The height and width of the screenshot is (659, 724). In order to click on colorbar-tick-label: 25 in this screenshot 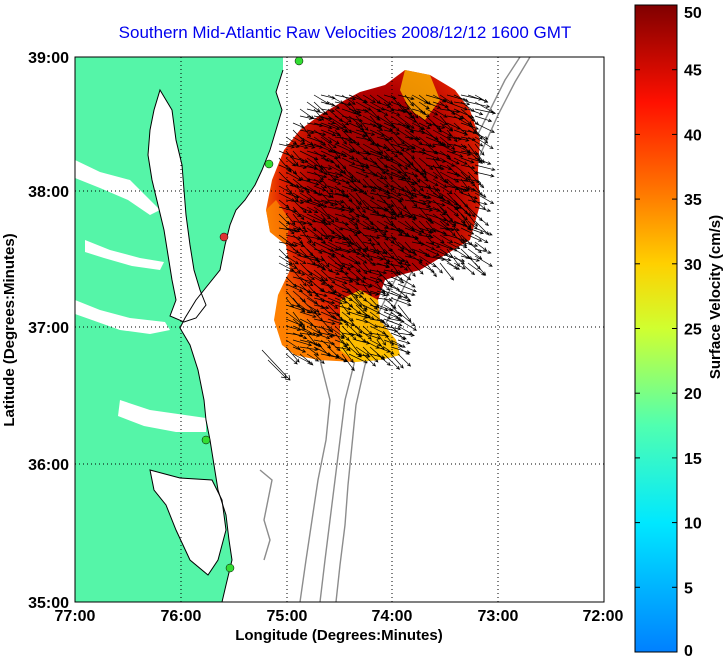, I will do `click(693, 330)`.